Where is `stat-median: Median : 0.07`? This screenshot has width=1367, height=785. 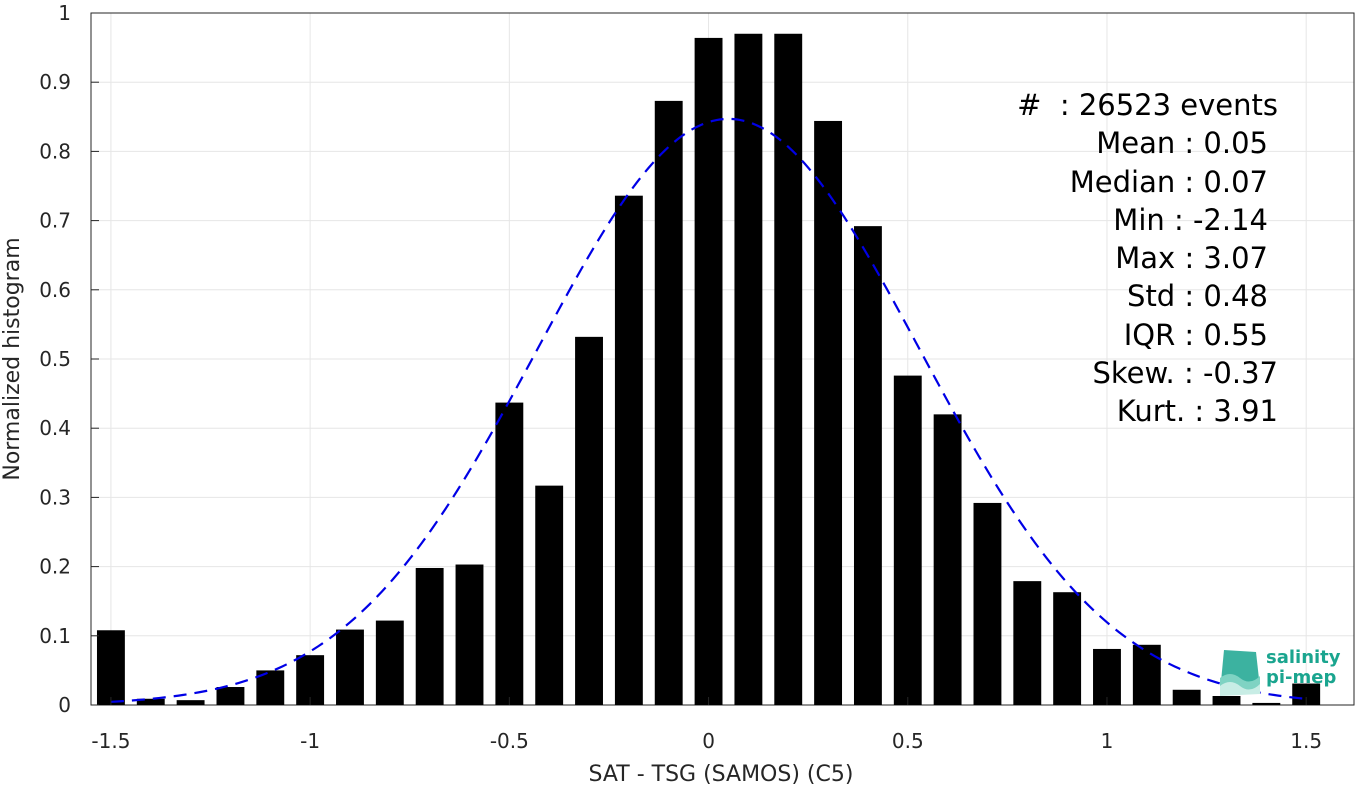
stat-median: Median : 0.07 is located at coordinates (1168, 181).